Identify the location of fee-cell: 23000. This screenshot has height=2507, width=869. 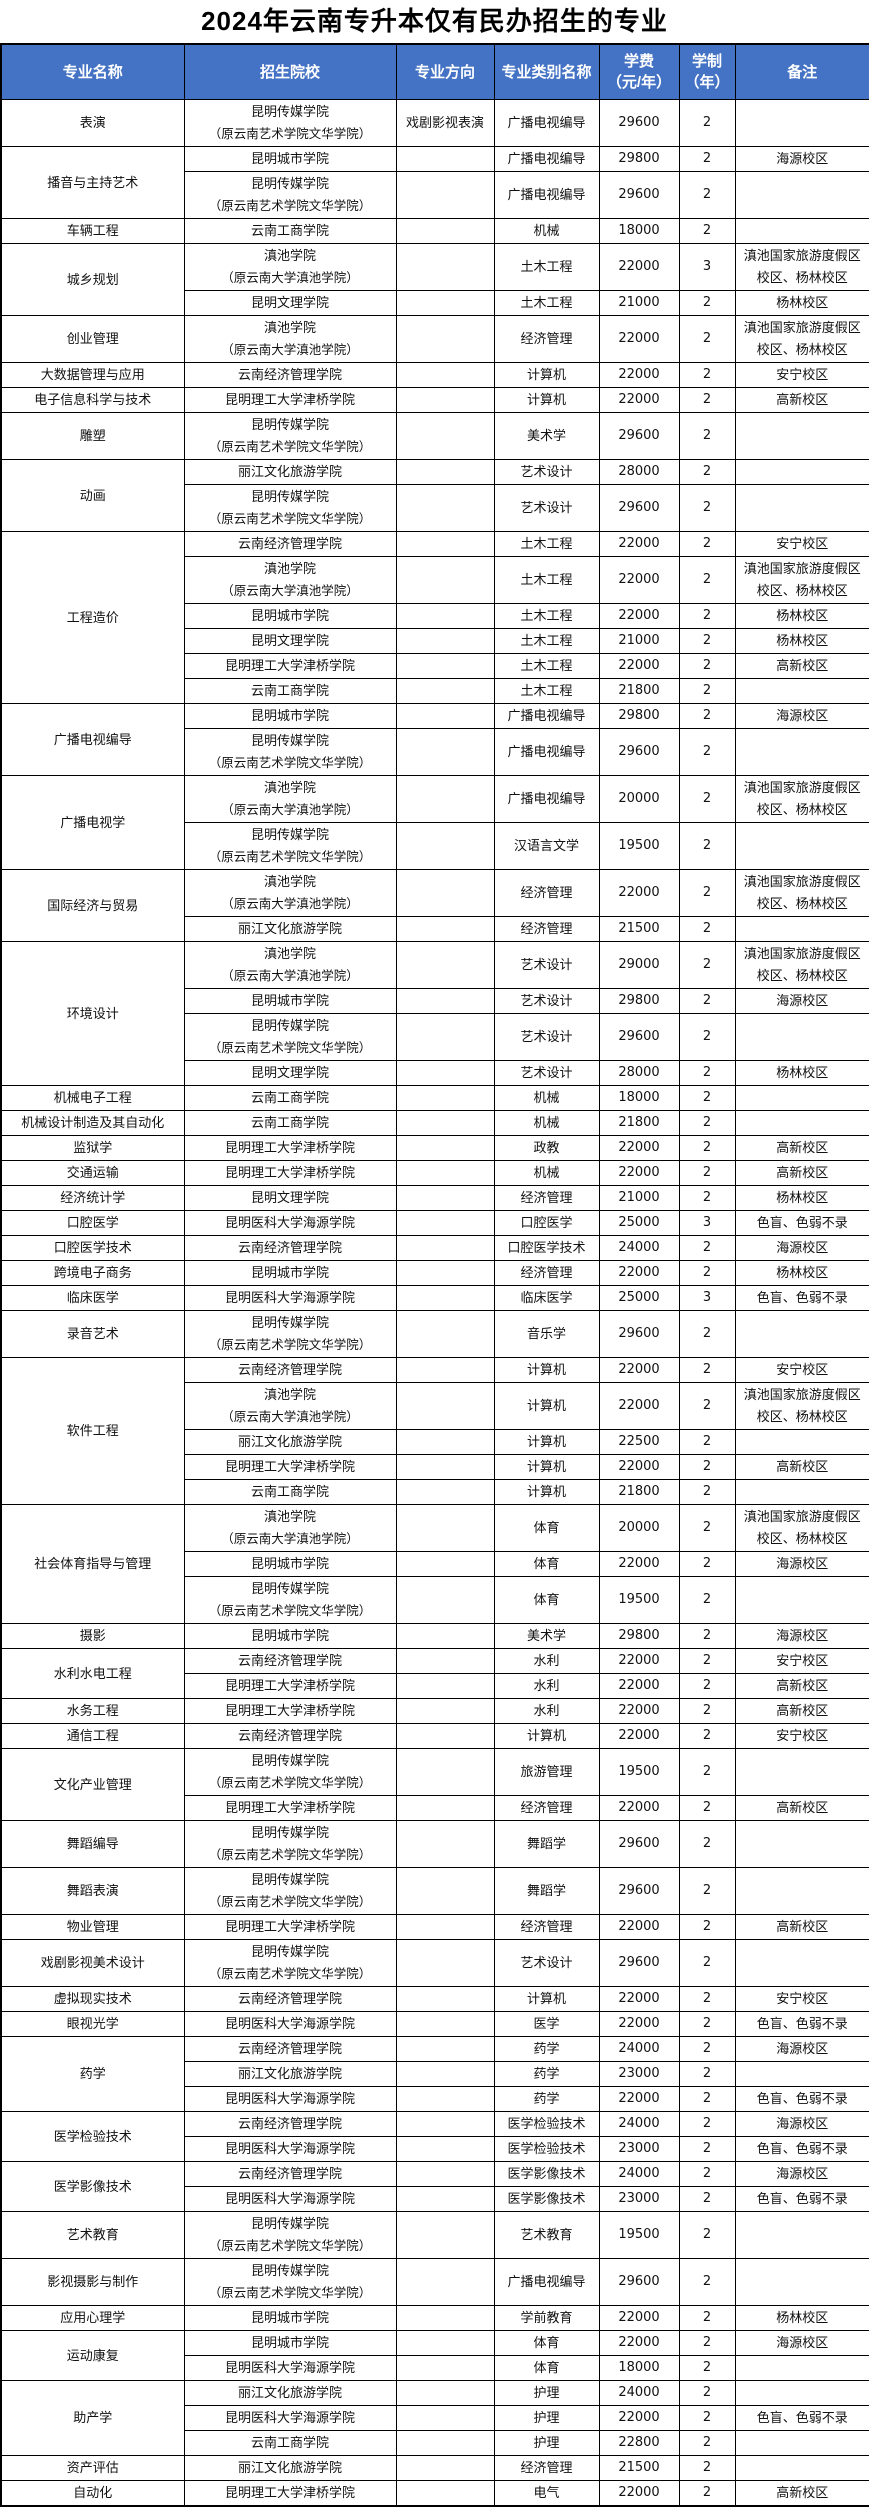
(639, 2074).